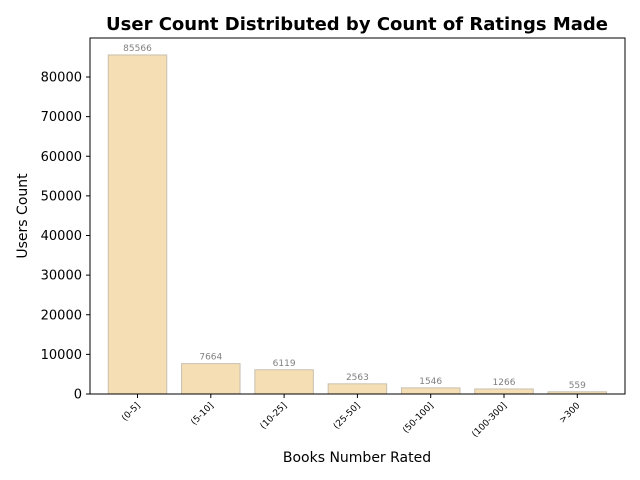 The image size is (640, 480). I want to click on y-tick-label-0: 0, so click(78, 395).